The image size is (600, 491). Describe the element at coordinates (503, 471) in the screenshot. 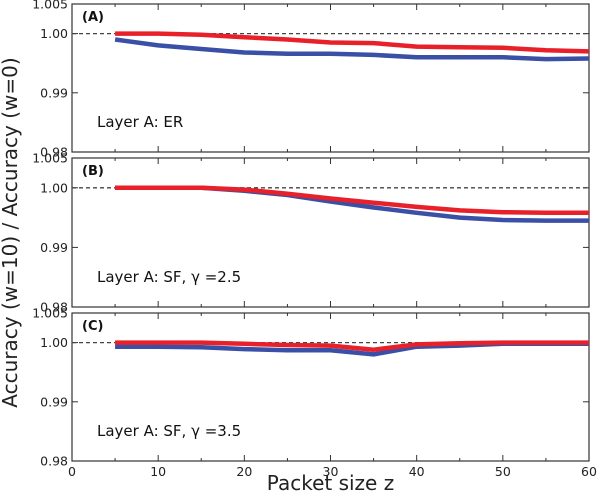

I see `x-tick-label: 50` at that location.